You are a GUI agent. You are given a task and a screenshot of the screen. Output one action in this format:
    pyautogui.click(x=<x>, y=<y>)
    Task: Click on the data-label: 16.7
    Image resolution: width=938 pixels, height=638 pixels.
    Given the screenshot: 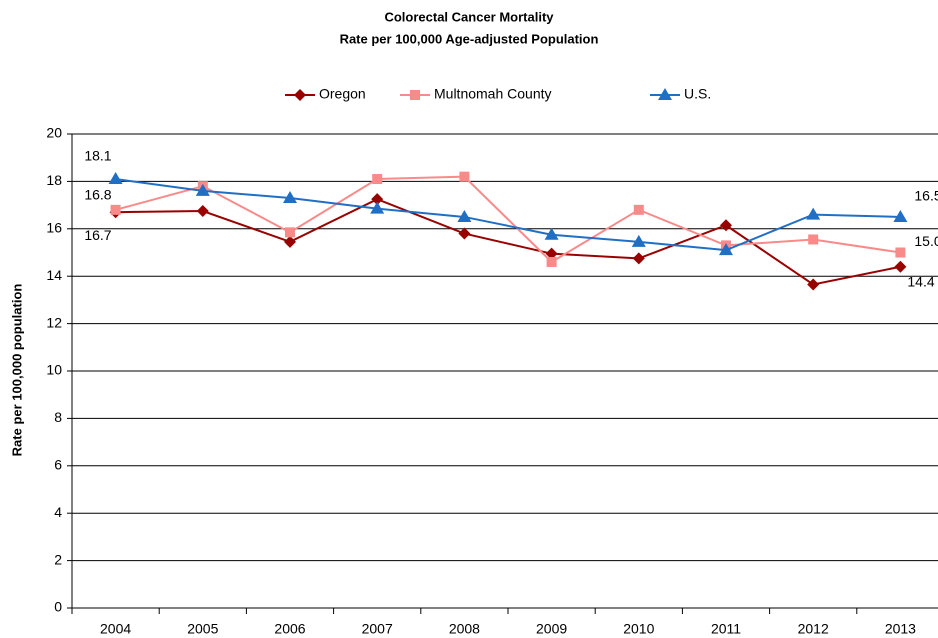 What is the action you would take?
    pyautogui.click(x=97, y=235)
    